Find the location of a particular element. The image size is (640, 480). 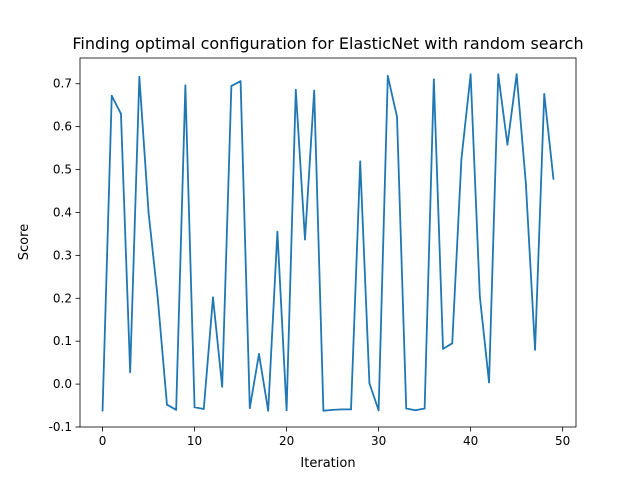

y-tick-label: 0.0 is located at coordinates (62, 384).